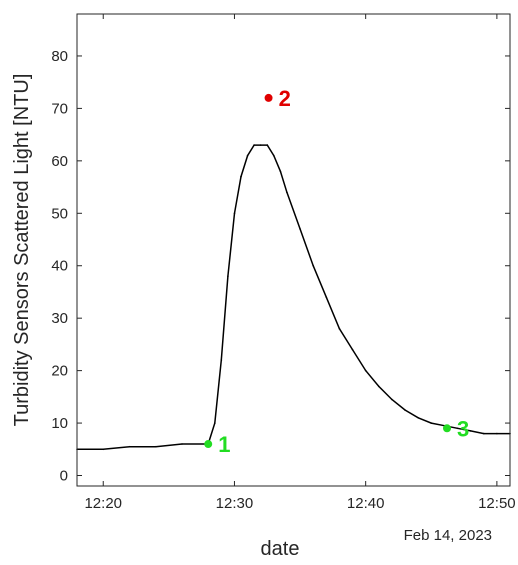 The width and height of the screenshot is (518, 565). What do you see at coordinates (59, 423) in the screenshot?
I see `y-tick-label: 10` at bounding box center [59, 423].